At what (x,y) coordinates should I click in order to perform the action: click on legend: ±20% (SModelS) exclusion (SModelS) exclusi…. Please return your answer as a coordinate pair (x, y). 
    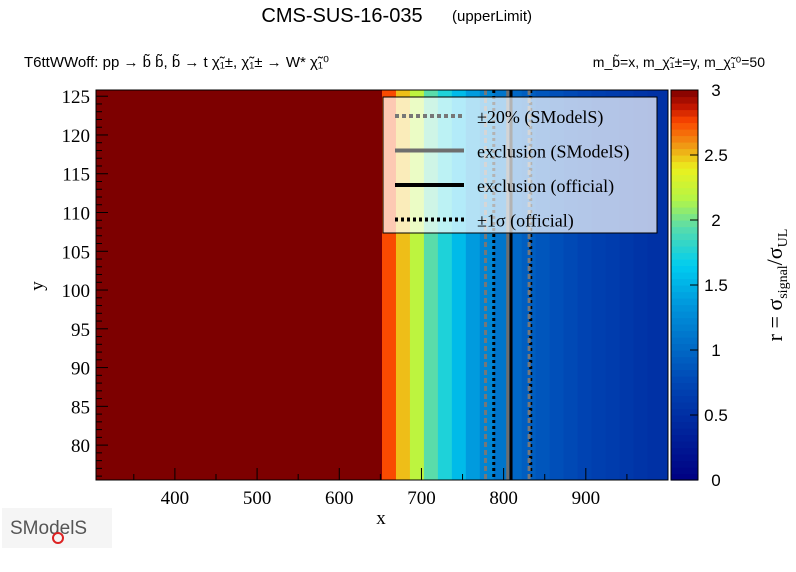
    Looking at the image, I should click on (520, 165).